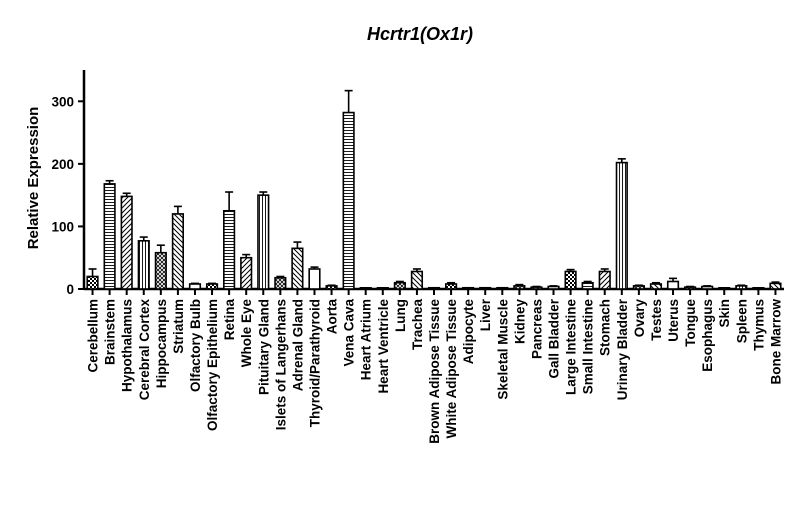  Describe the element at coordinates (605, 327) in the screenshot. I see `x-tick-label: Stomach` at that location.